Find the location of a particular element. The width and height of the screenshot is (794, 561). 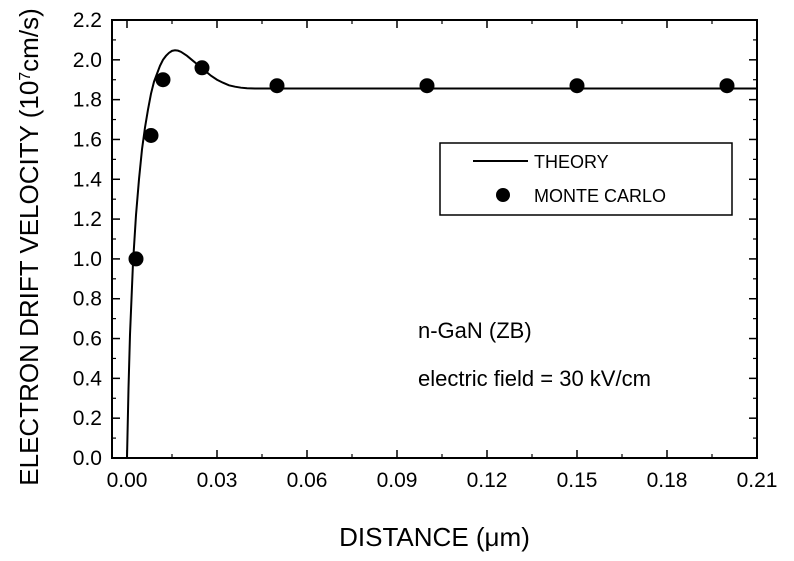

x-tick-label: 0.18 is located at coordinates (667, 480).